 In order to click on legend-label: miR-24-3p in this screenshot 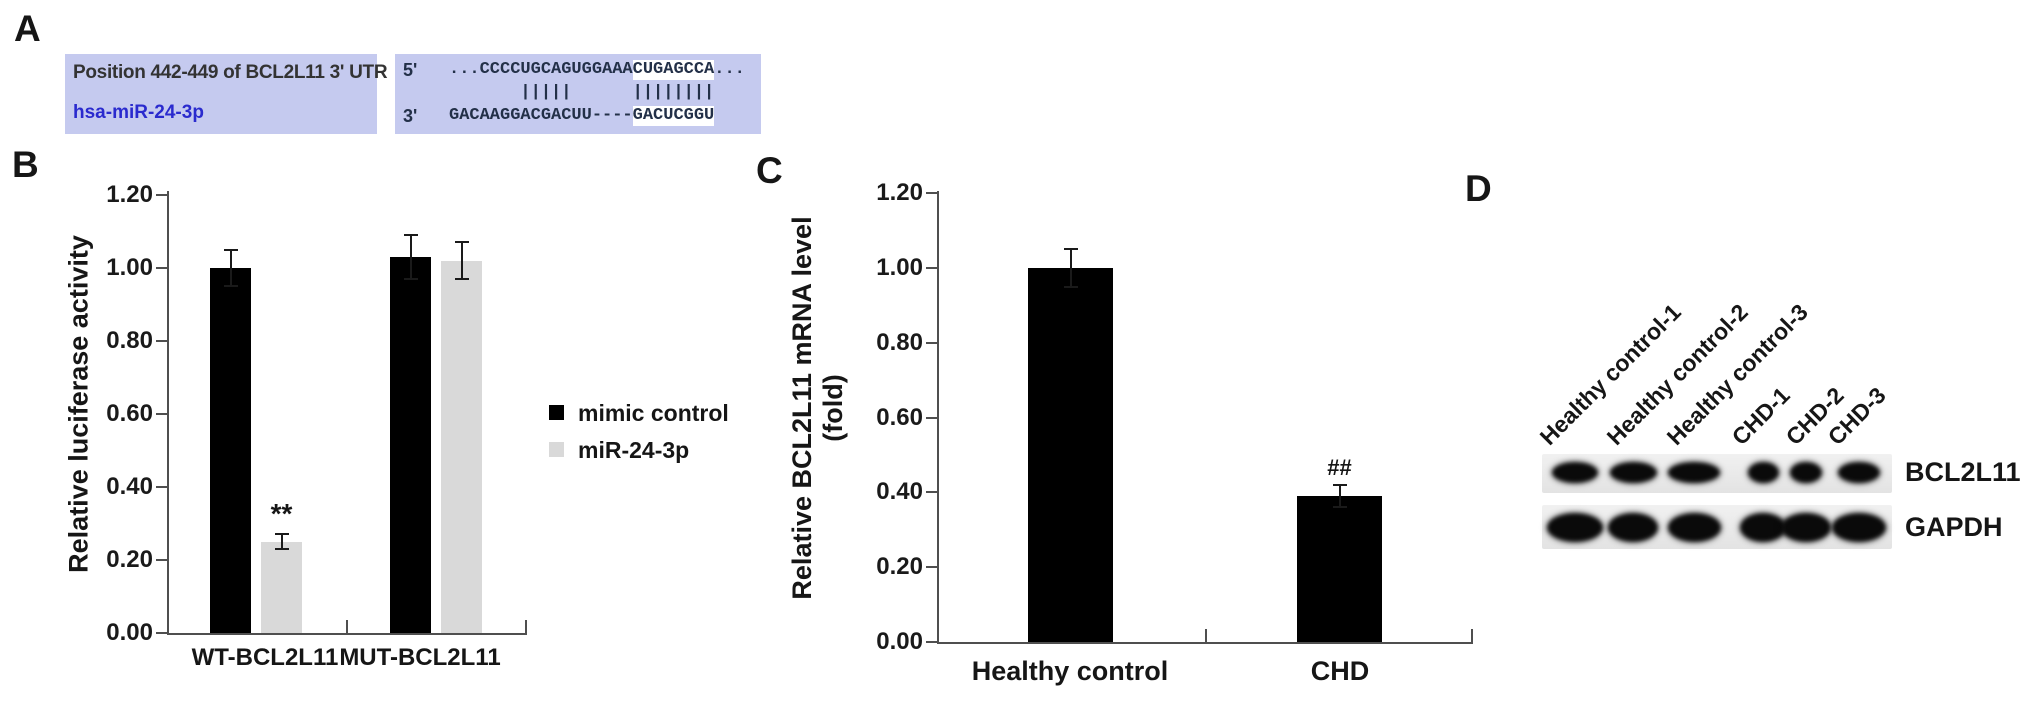, I will do `click(634, 450)`.